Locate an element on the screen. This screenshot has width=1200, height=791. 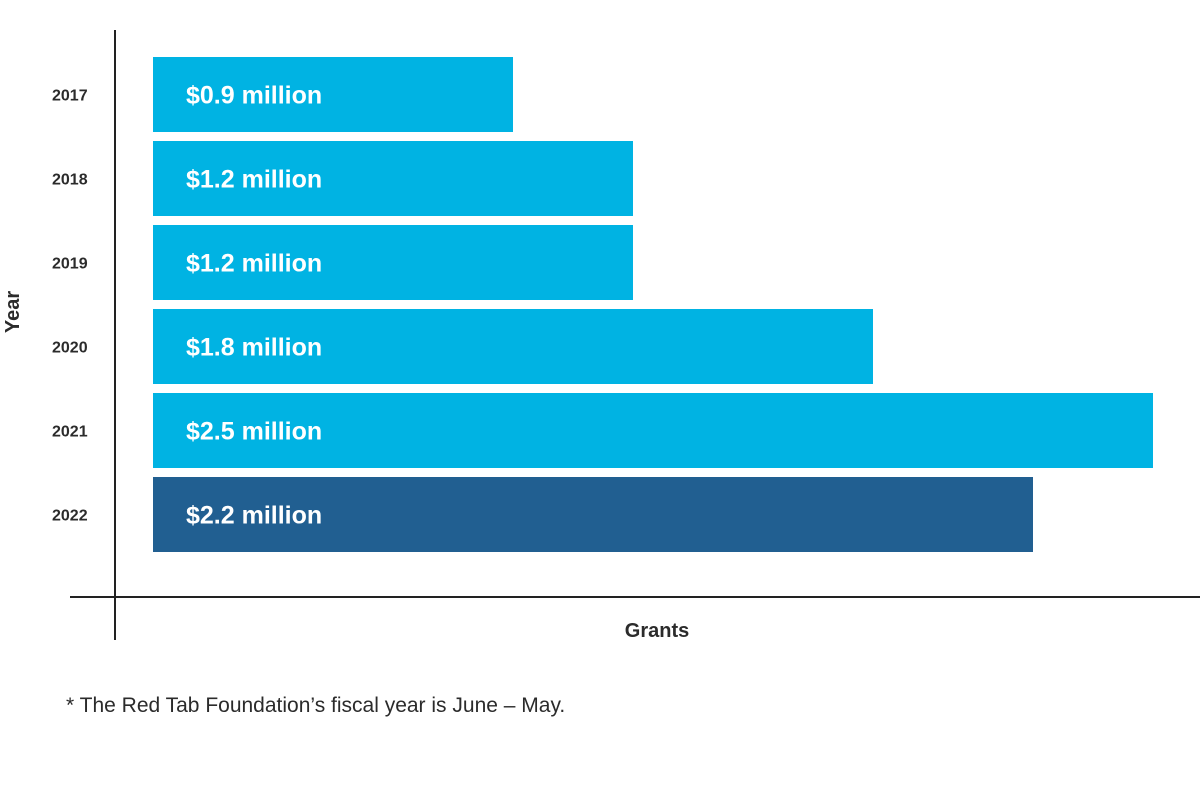
y-tick-label-2018: 2018 is located at coordinates (70, 180).